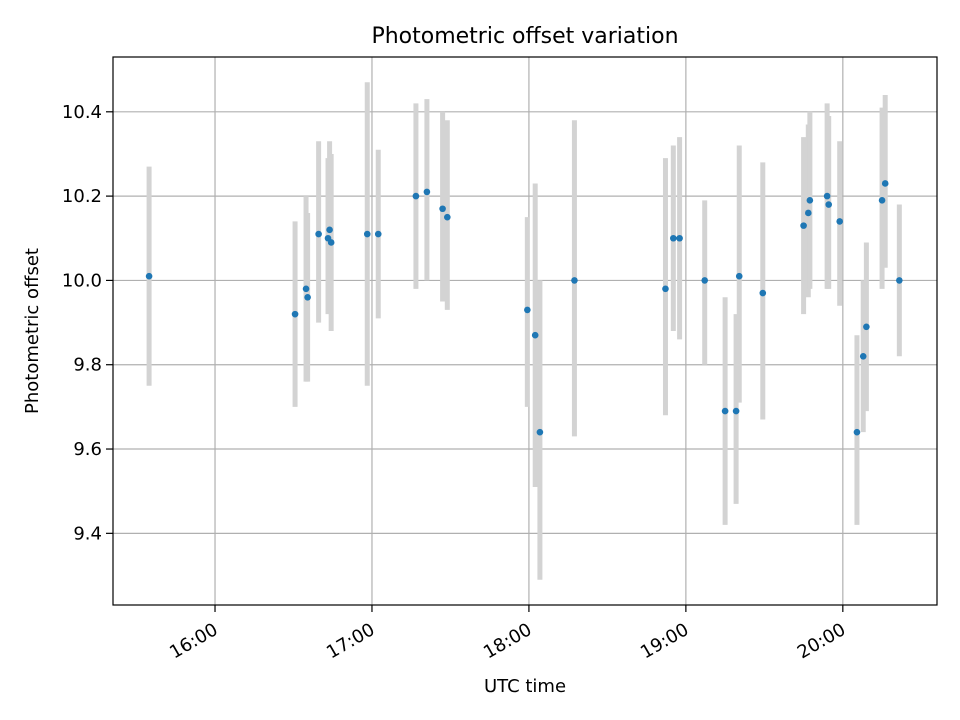 The width and height of the screenshot is (960, 720). Describe the element at coordinates (193, 641) in the screenshot. I see `x-tick-label: 16:00` at that location.